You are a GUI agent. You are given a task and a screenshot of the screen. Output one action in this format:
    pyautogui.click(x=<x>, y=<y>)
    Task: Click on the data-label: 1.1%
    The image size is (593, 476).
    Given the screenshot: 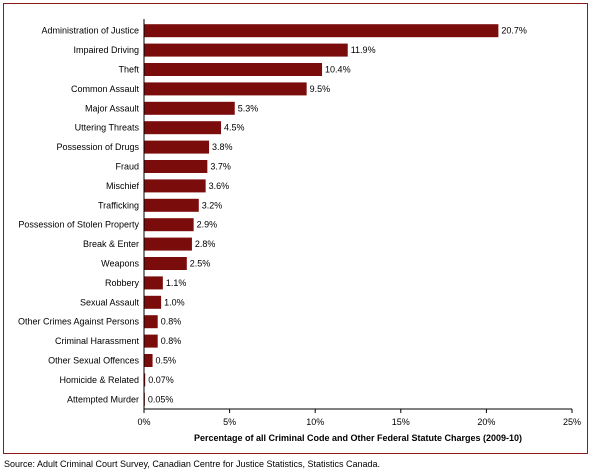 What is the action you would take?
    pyautogui.click(x=176, y=283)
    